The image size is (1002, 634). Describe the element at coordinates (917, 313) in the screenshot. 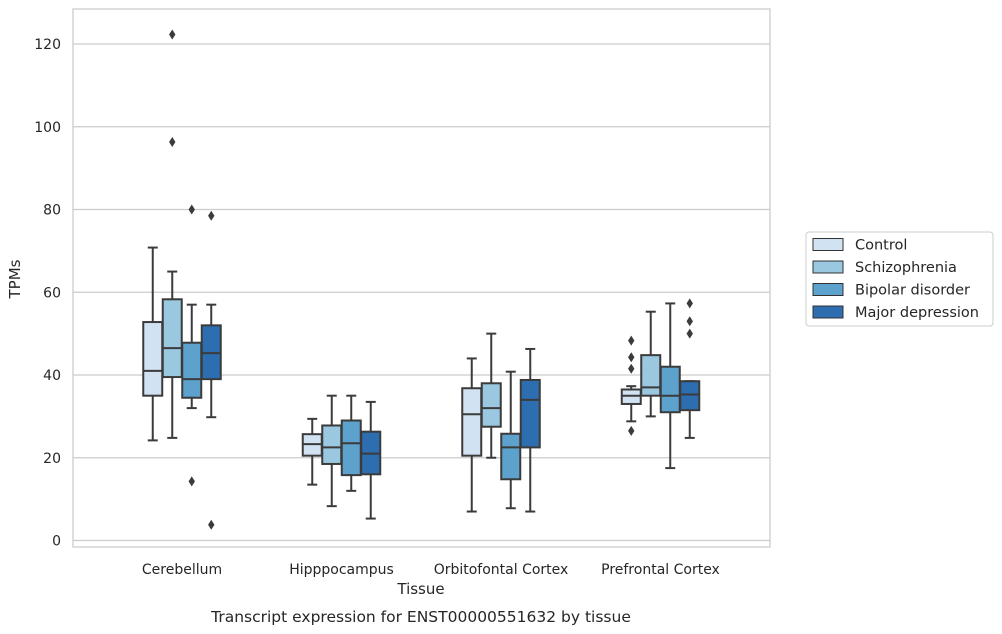

I see `legend-label: Major depression` at that location.